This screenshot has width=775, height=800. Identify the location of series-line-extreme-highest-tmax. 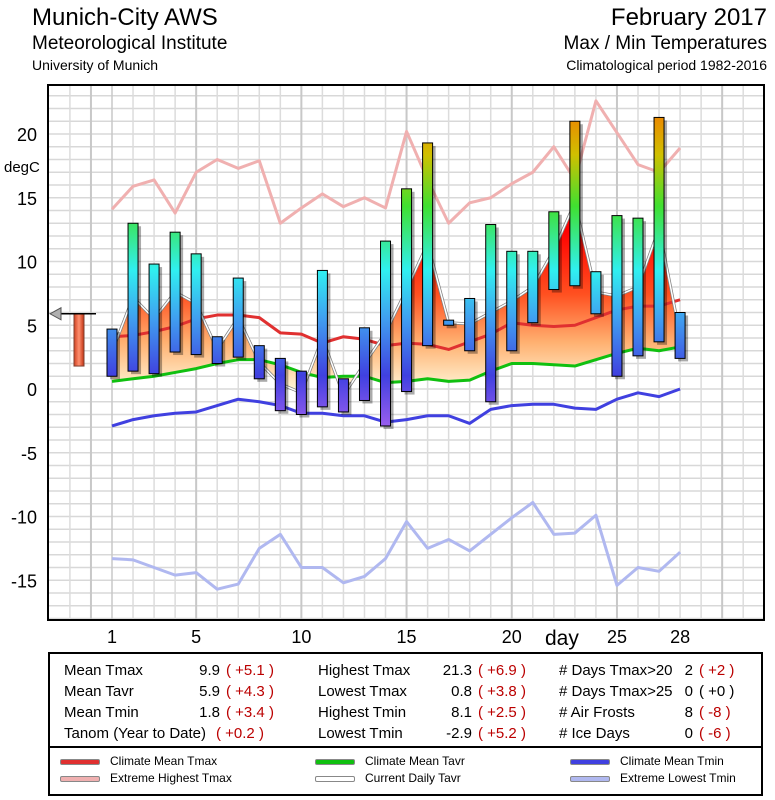
(396, 162).